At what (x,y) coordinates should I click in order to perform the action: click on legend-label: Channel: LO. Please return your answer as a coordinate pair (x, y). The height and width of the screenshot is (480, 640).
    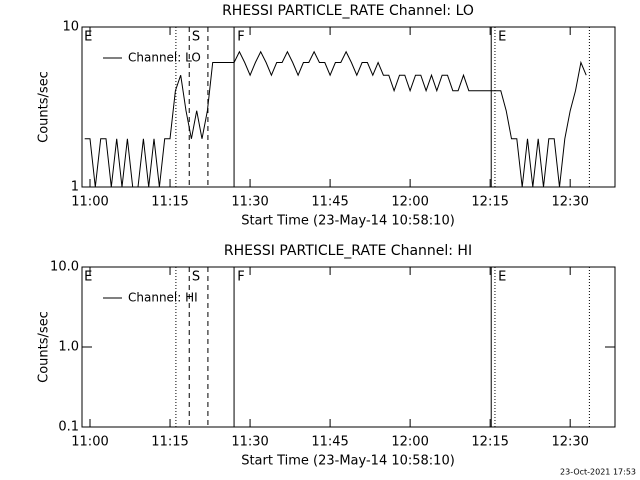
    Looking at the image, I should click on (164, 58).